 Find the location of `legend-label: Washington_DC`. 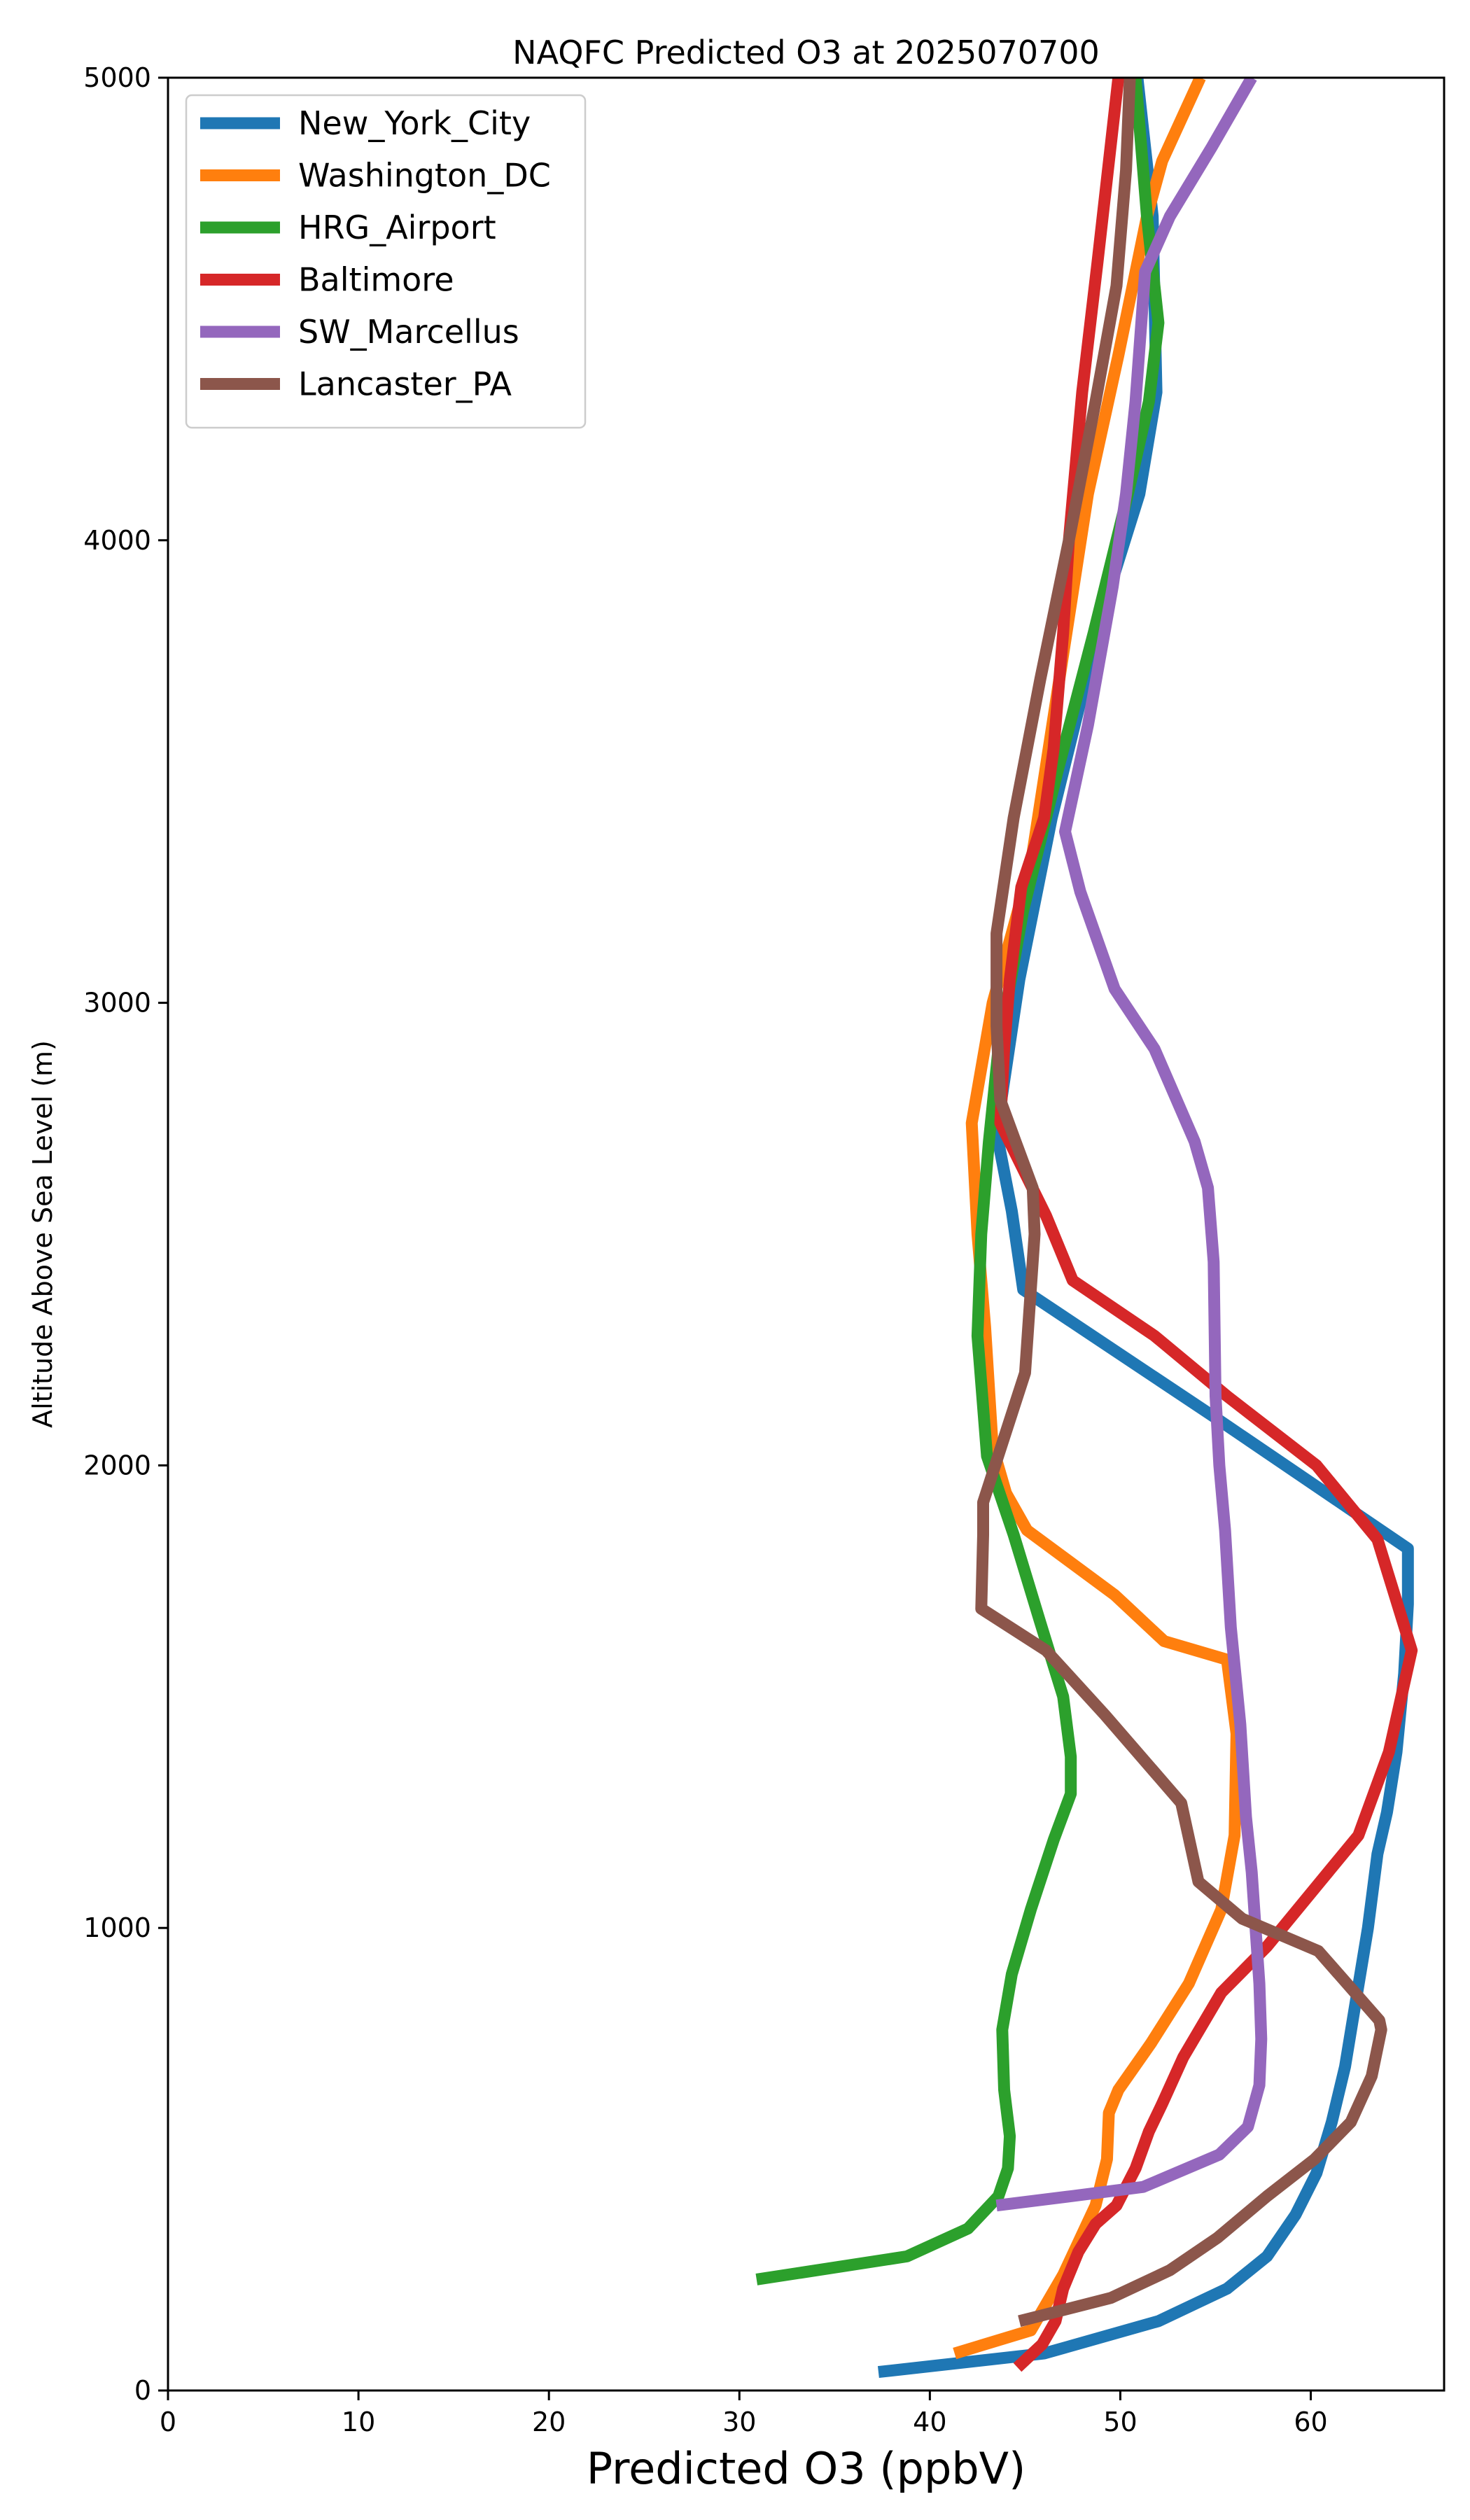

legend-label: Washington_DC is located at coordinates (424, 176).